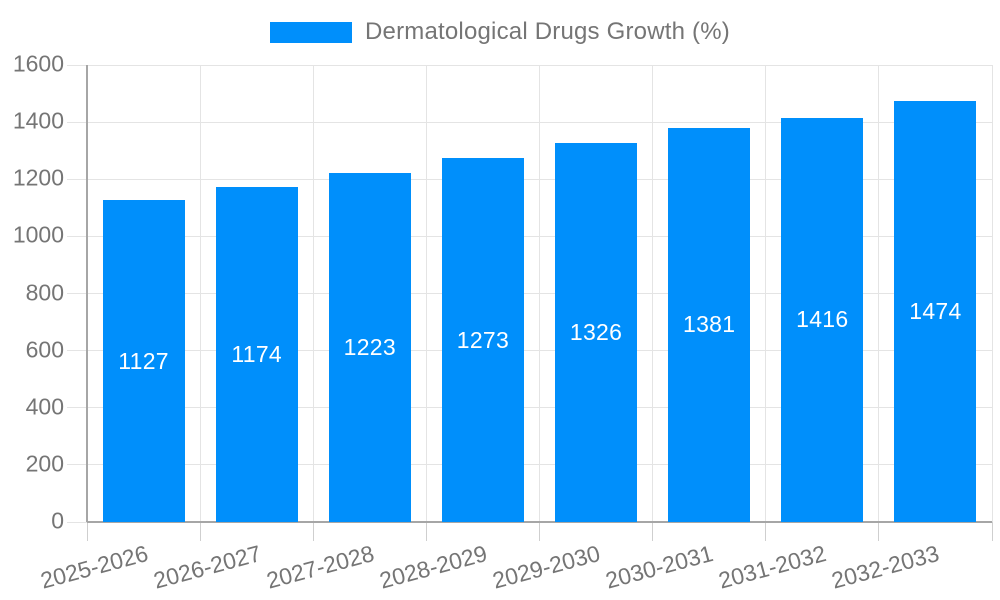 The width and height of the screenshot is (1000, 600). I want to click on x-axis-category-label: 2028-2029, so click(433, 567).